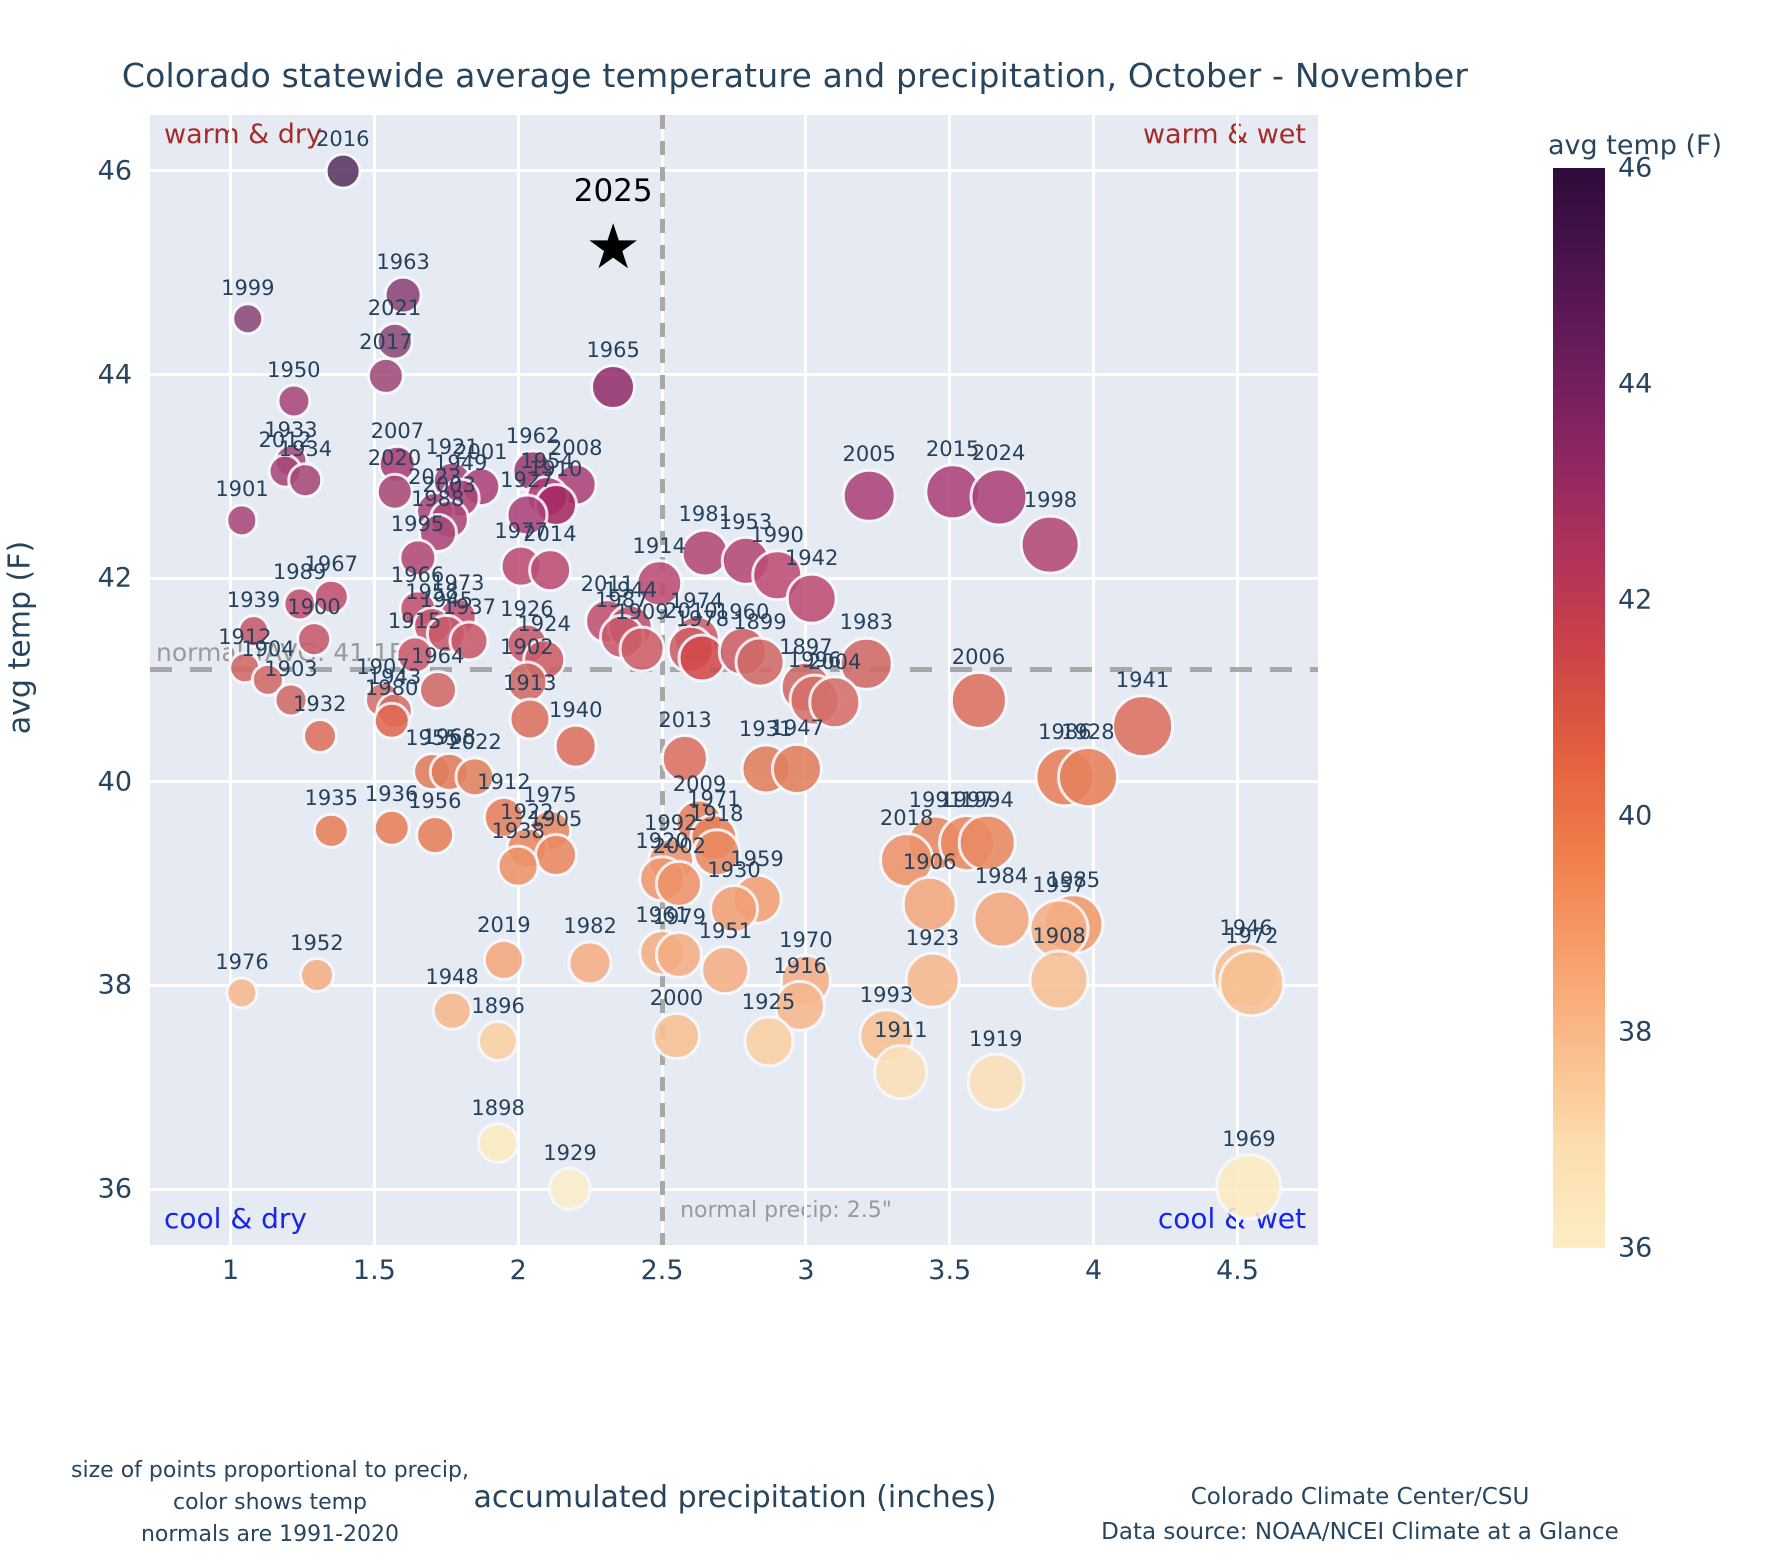  I want to click on data-point-label: 1975, so click(550, 794).